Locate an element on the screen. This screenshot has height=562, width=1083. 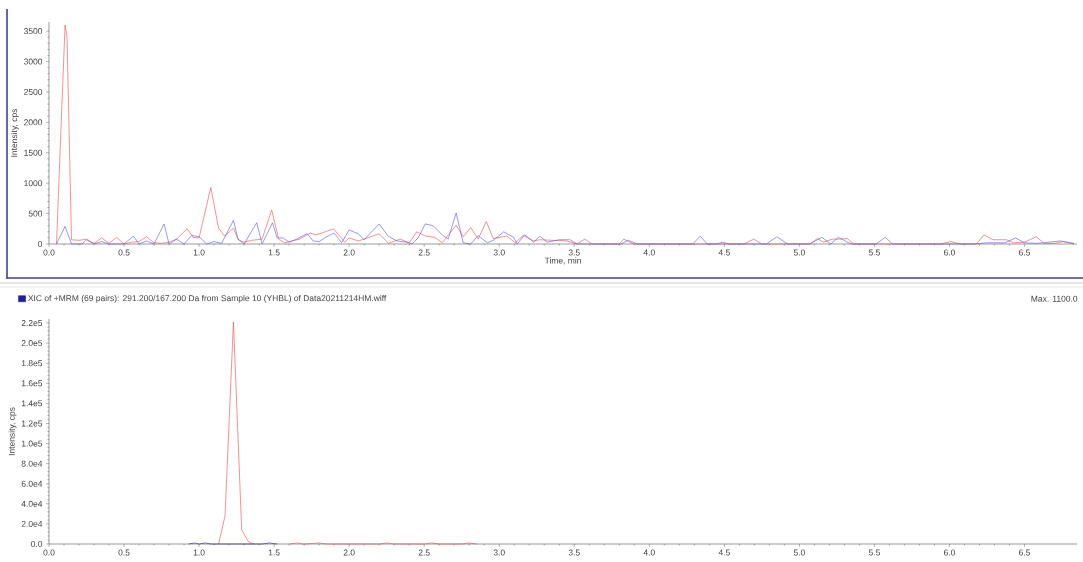
legend-label: XIC of +MRM (69 pairs): 291.200/167.200 Da from Sample 10 (YHBL) of Data20211214HM.wiff is located at coordinates (207, 298).